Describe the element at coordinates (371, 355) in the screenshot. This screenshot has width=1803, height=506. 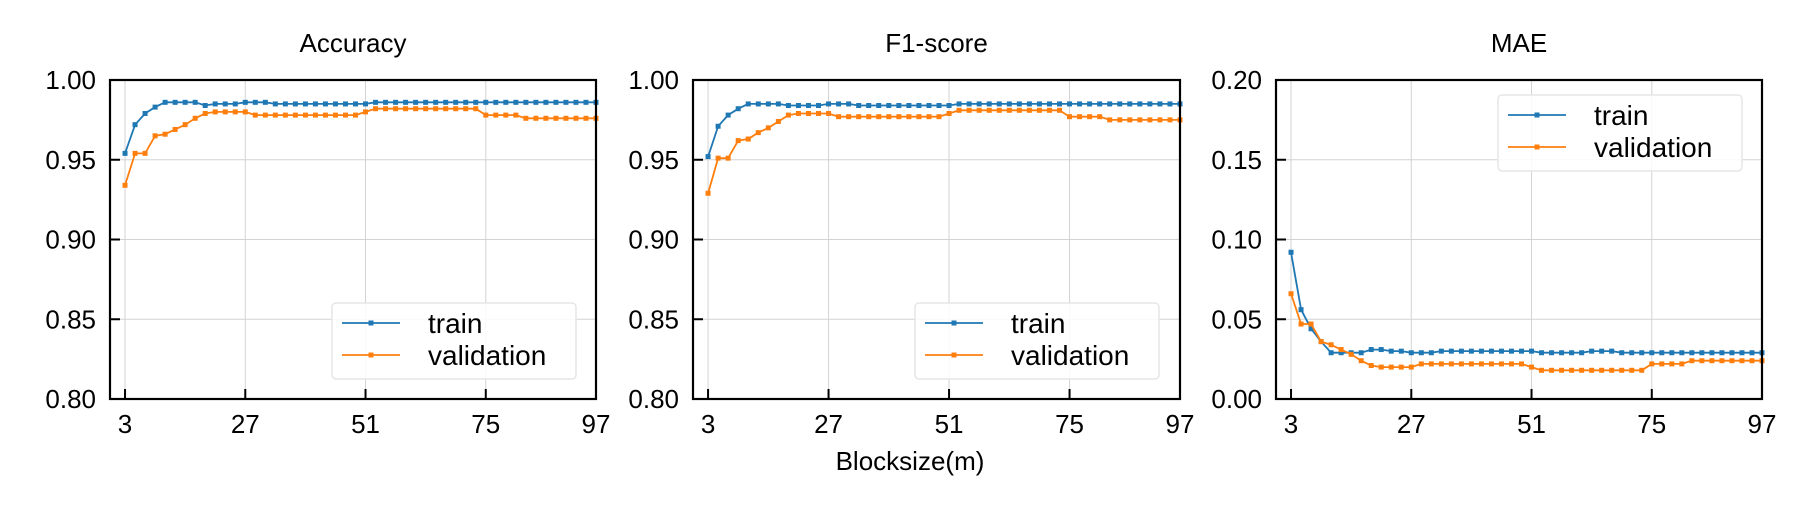
I see `legend-marker-validation` at that location.